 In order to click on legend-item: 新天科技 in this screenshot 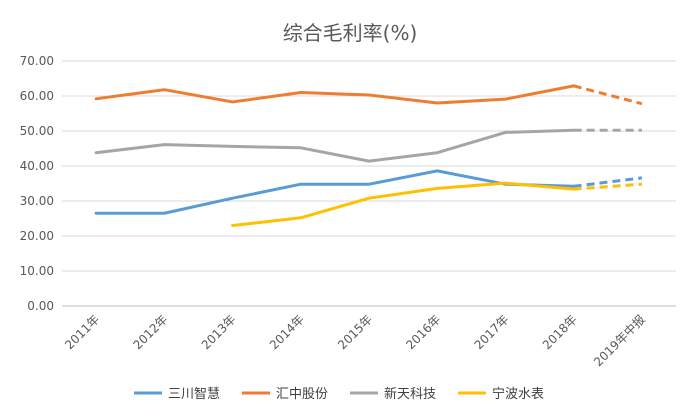, I will do `click(393, 394)`.